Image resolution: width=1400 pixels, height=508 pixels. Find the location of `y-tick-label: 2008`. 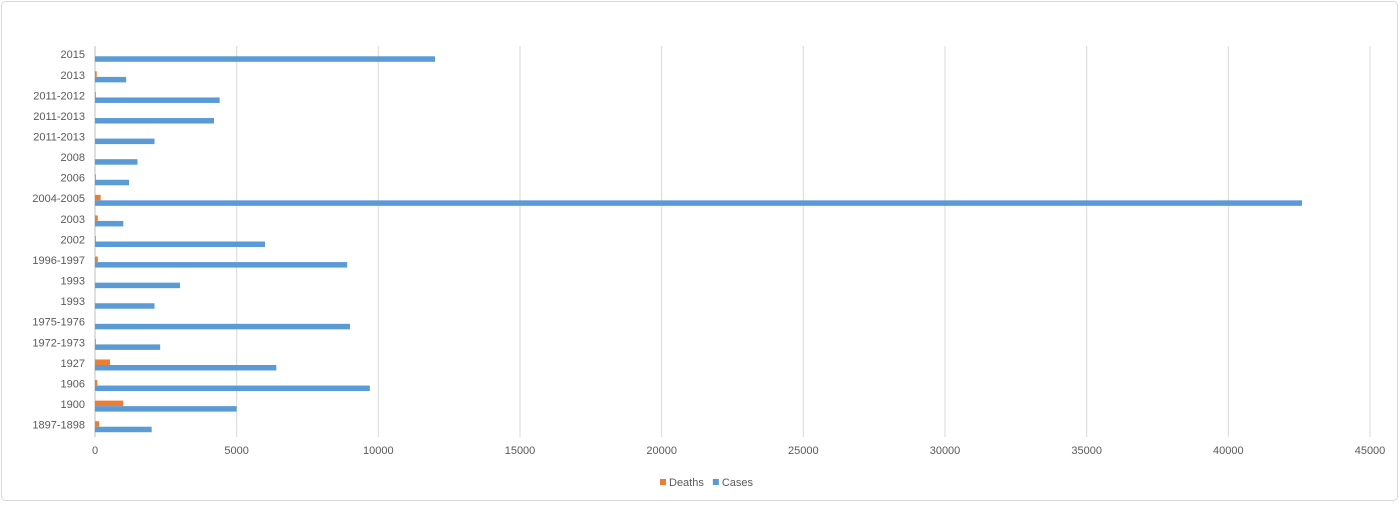

y-tick-label: 2008 is located at coordinates (73, 158).